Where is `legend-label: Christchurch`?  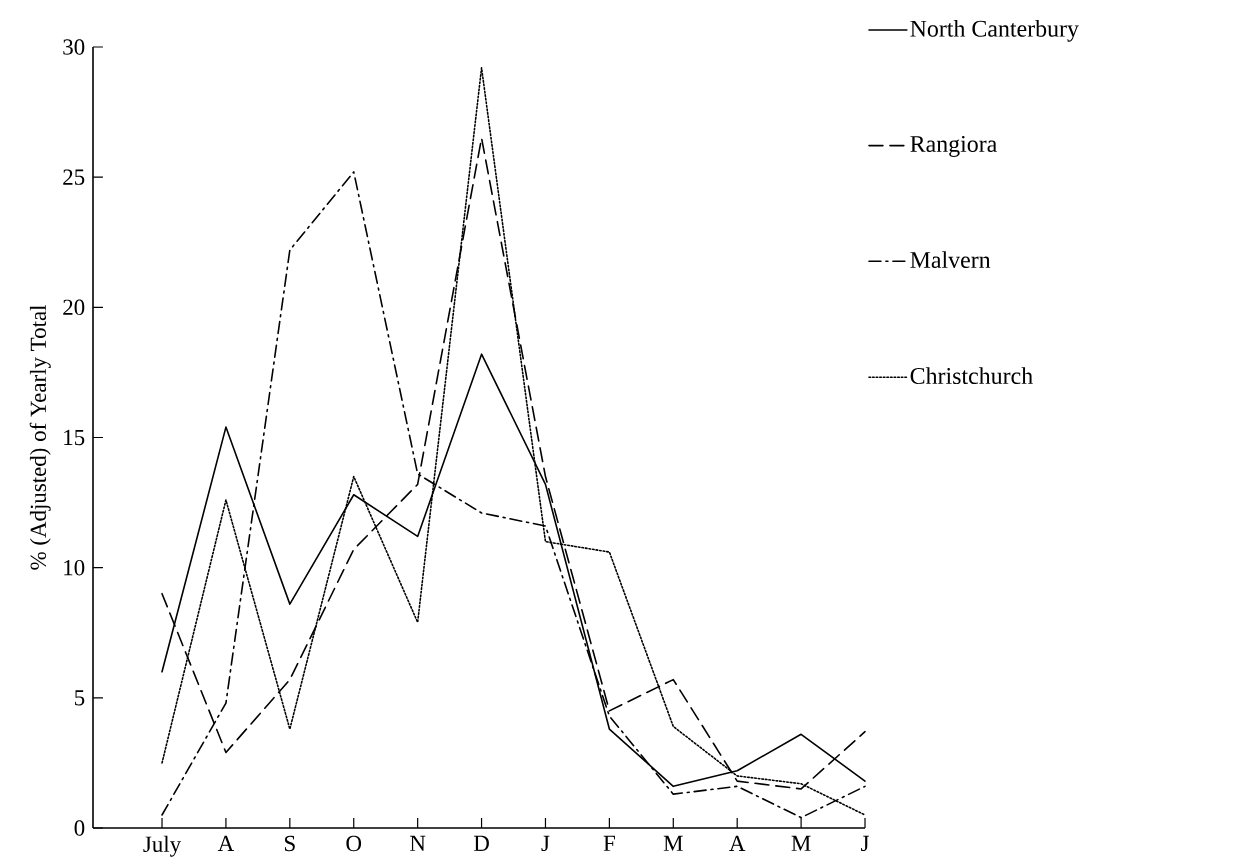
legend-label: Christchurch is located at coordinates (971, 376).